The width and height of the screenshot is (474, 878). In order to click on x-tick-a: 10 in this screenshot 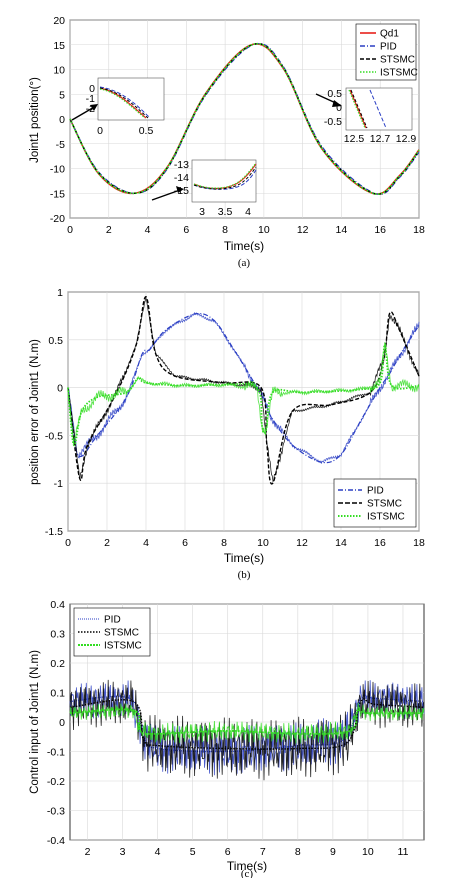, I will do `click(264, 230)`.